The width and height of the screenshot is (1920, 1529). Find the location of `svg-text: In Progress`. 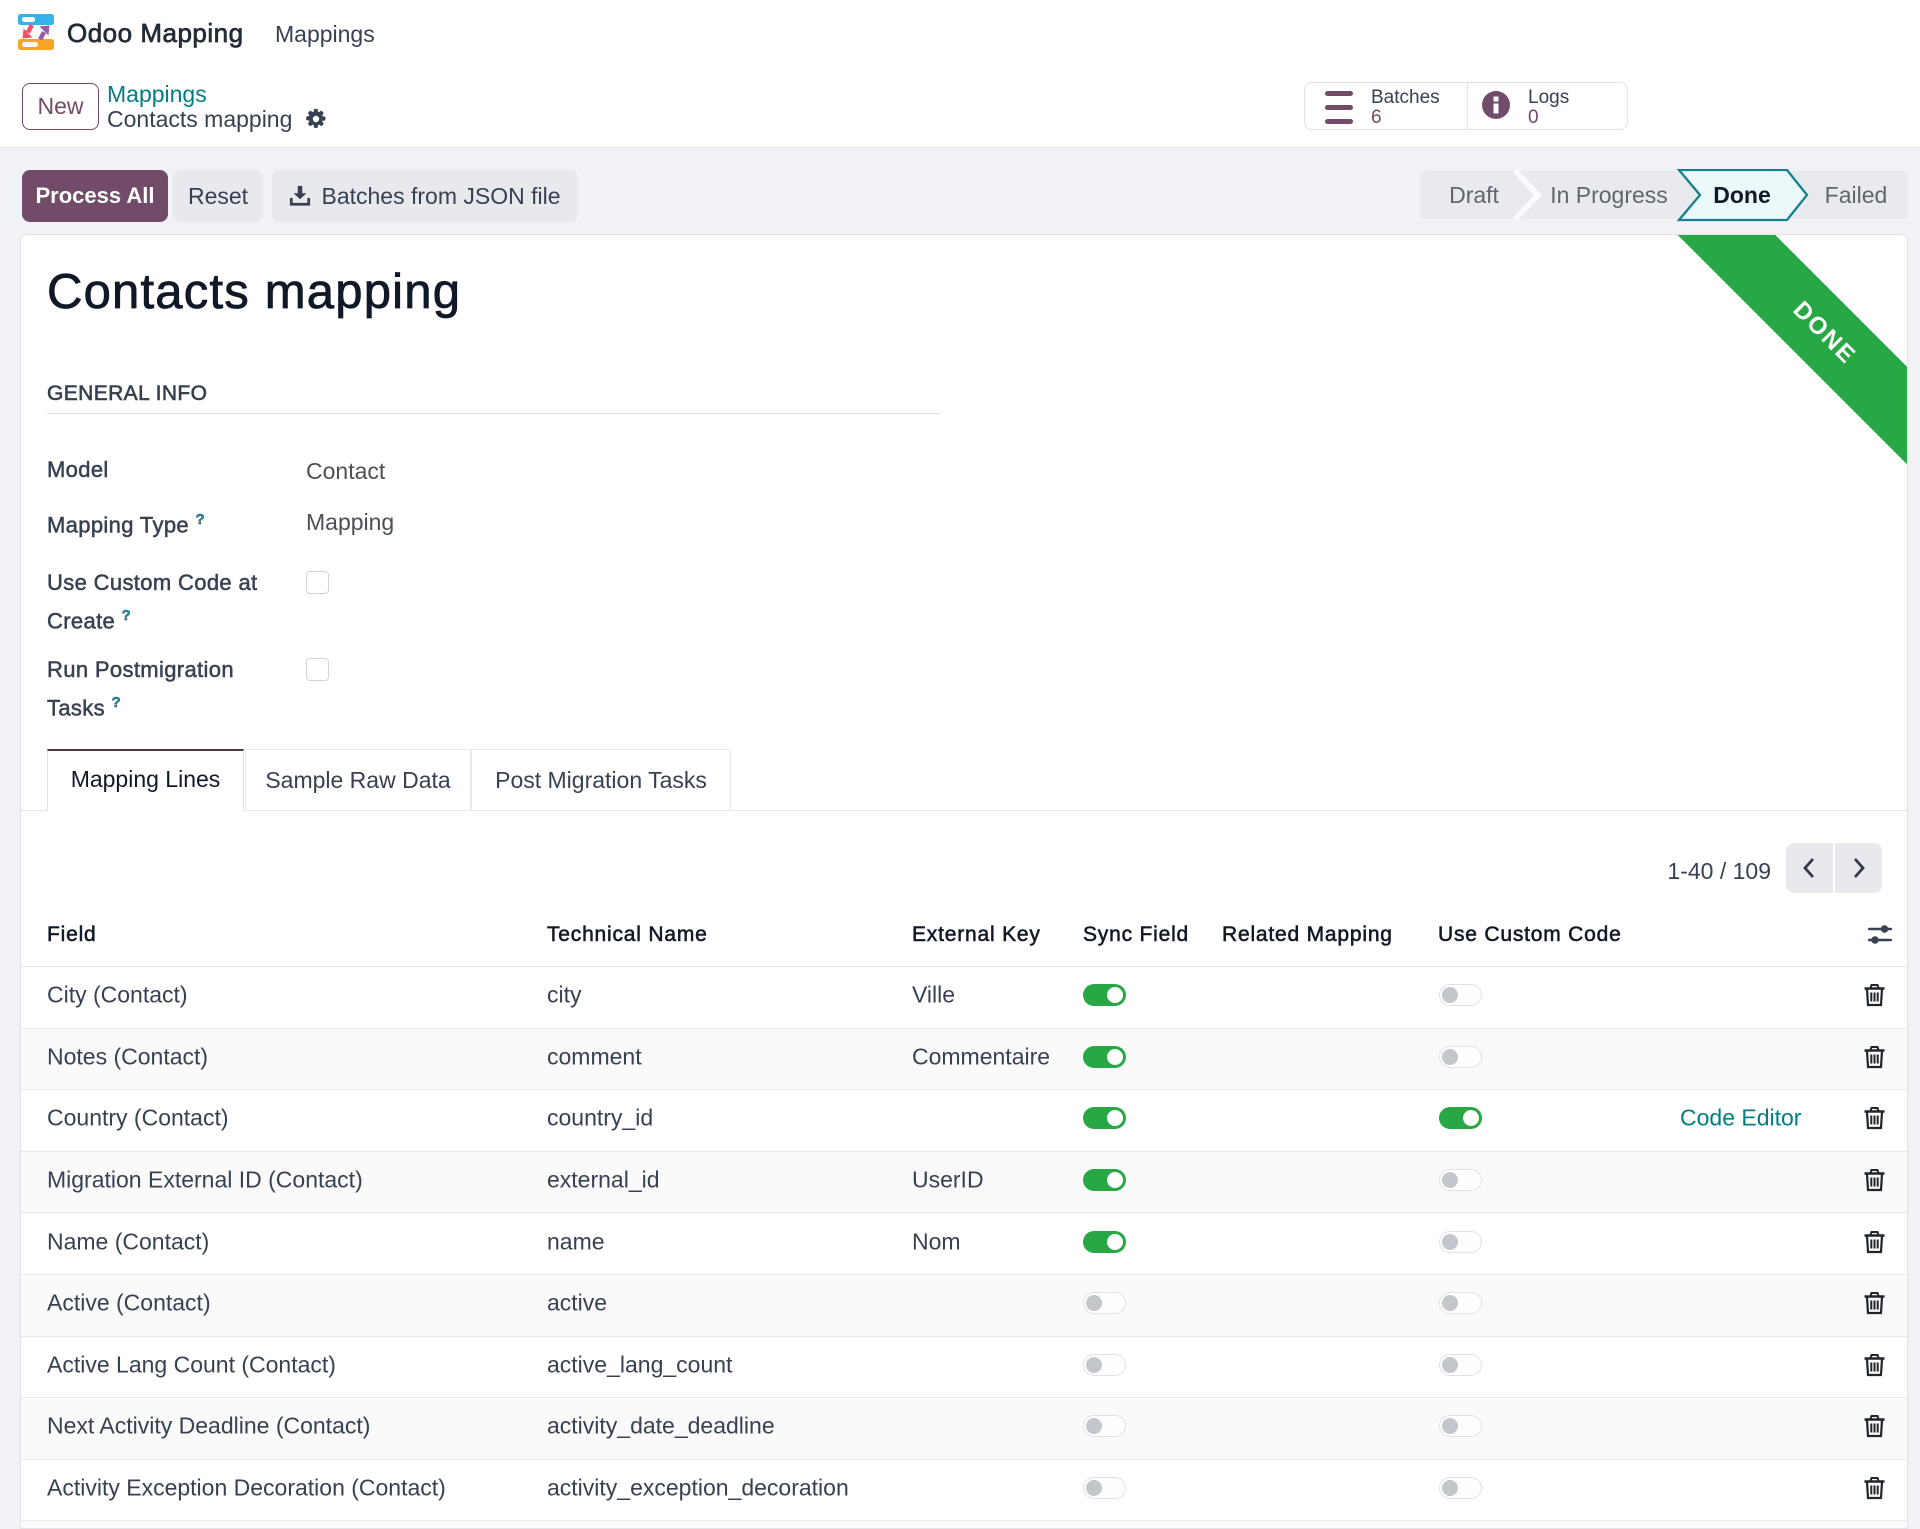

svg-text: In Progress is located at coordinates (1609, 195).